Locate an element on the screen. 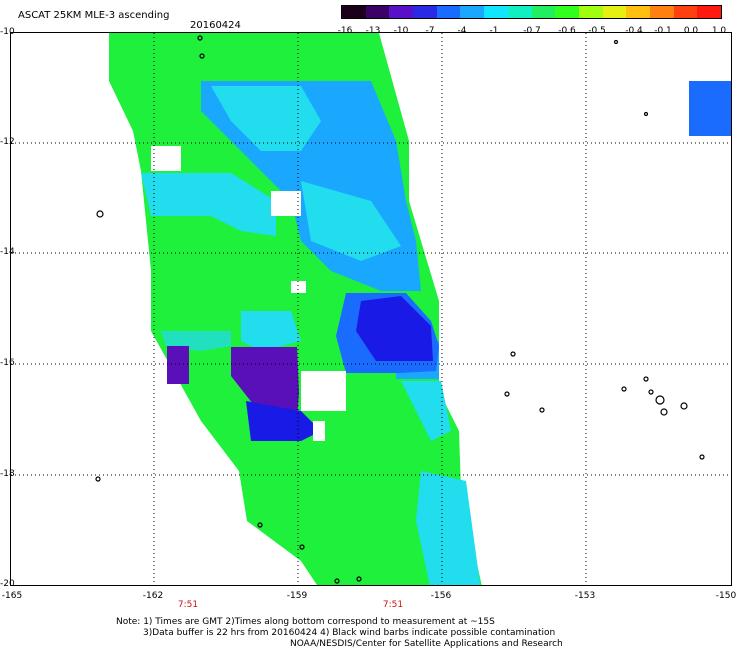  swath-blue-block is located at coordinates (710, 108).